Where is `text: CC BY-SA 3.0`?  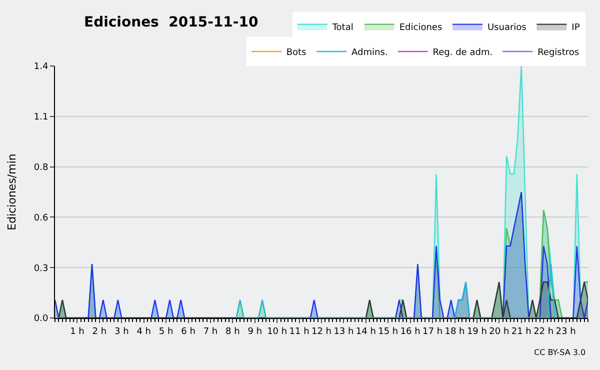 text: CC BY-SA 3.0 is located at coordinates (560, 352).